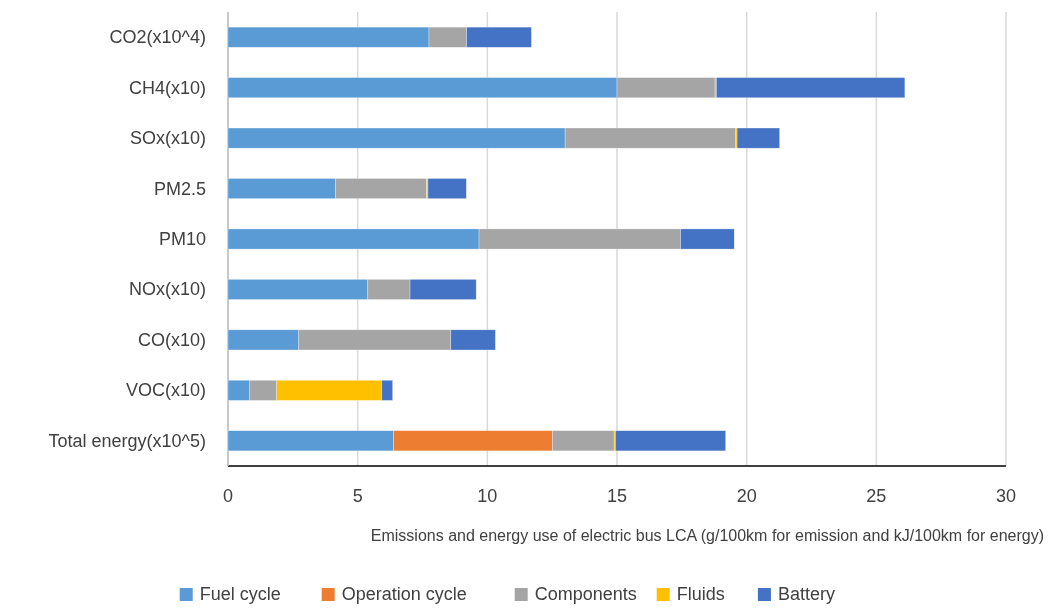 The height and width of the screenshot is (613, 1049). I want to click on x-tick-label: 15, so click(617, 496).